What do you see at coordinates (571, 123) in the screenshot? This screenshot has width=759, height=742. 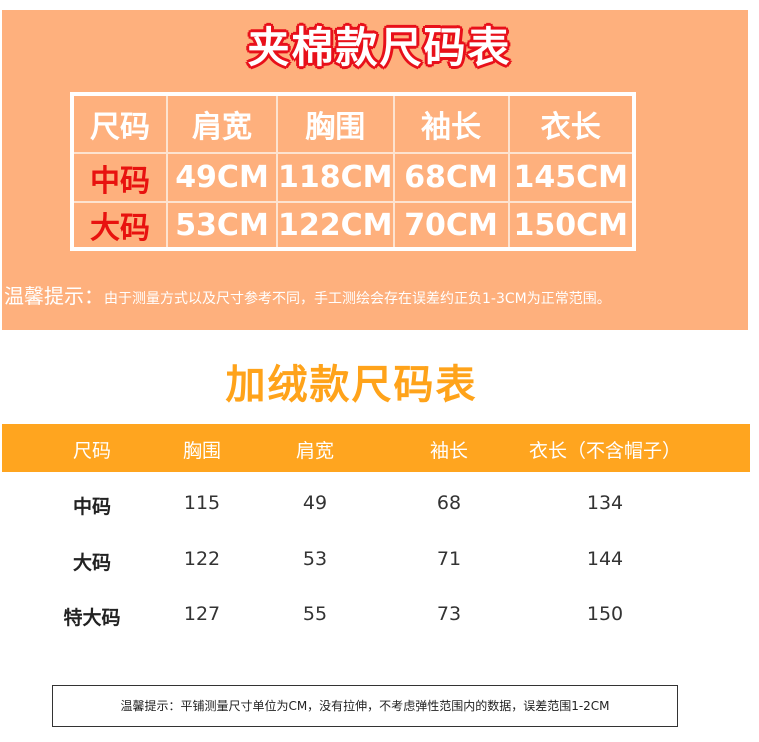 I see `header-cell: 衣长` at bounding box center [571, 123].